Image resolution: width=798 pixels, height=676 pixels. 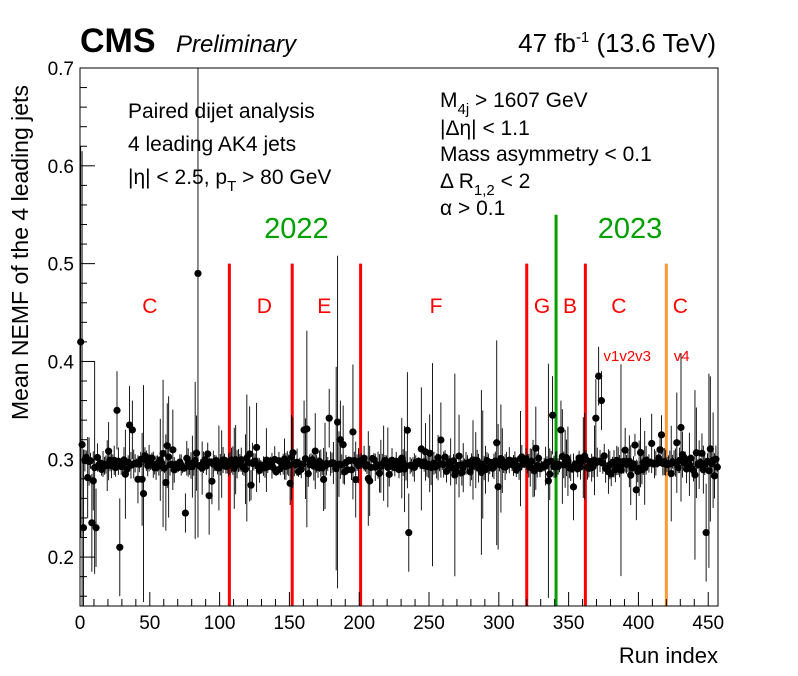 I want to click on annotation-eta-pt: |η| < 2.5, pT > 80 GeV, so click(x=229, y=180).